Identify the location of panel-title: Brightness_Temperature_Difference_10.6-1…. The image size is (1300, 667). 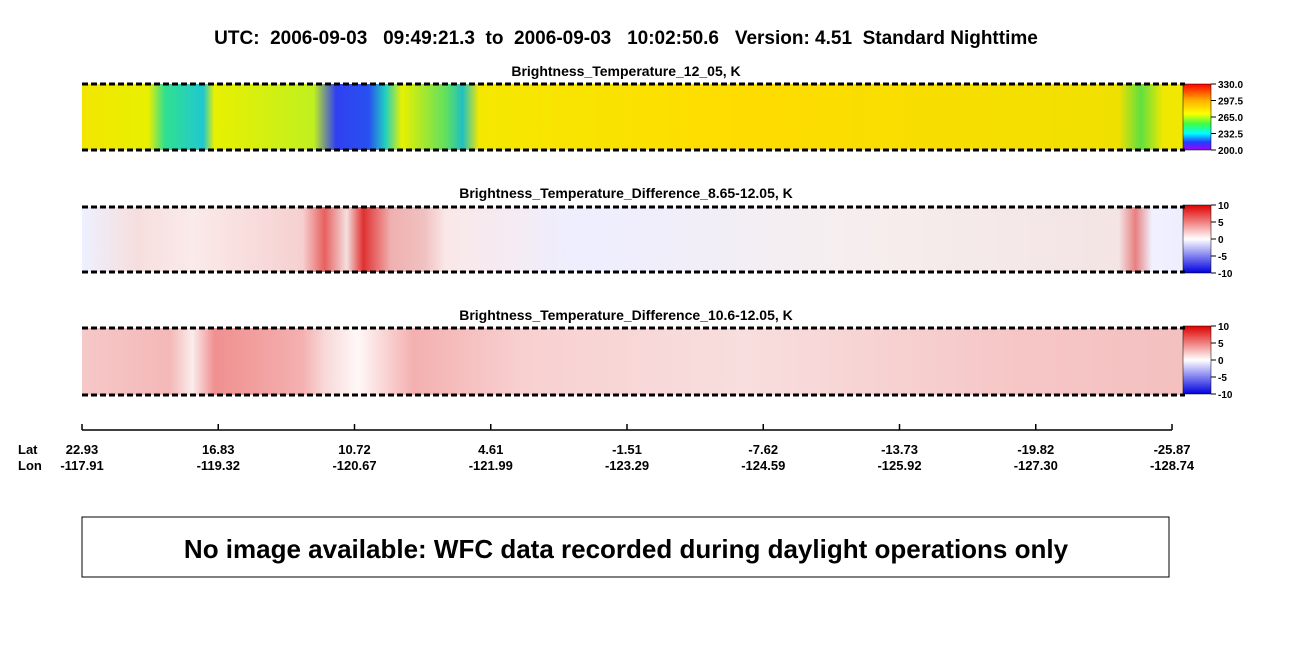
(626, 315).